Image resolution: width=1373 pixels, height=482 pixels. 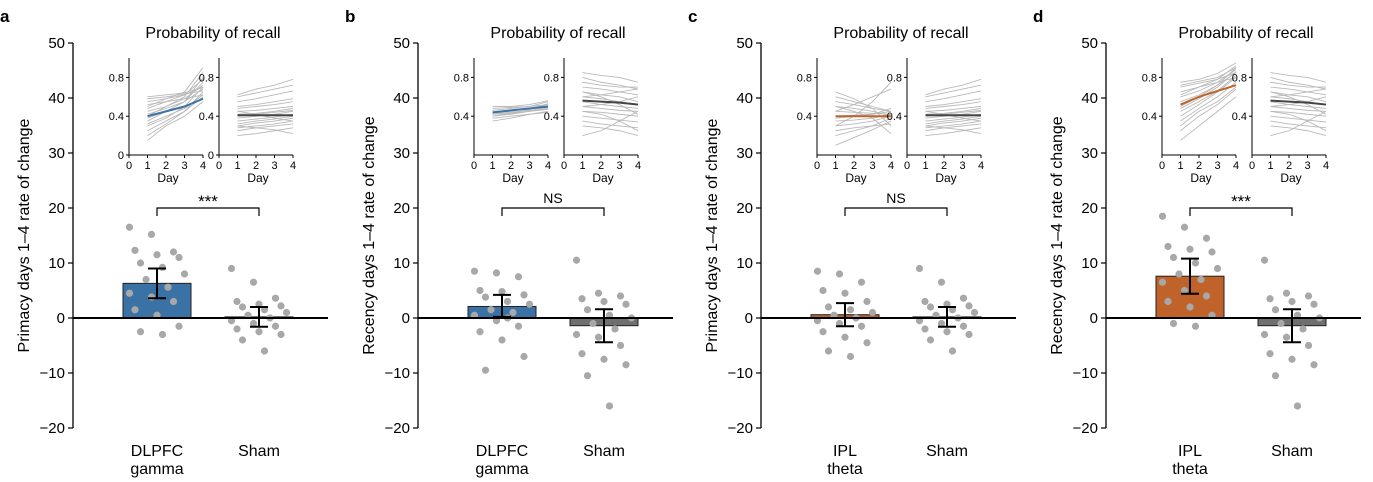 I want to click on y-tick-label: 0, so click(x=406, y=318).